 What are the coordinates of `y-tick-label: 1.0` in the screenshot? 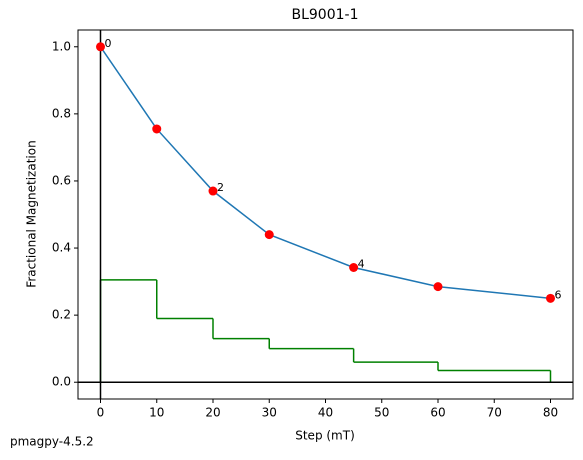 It's located at (61, 46).